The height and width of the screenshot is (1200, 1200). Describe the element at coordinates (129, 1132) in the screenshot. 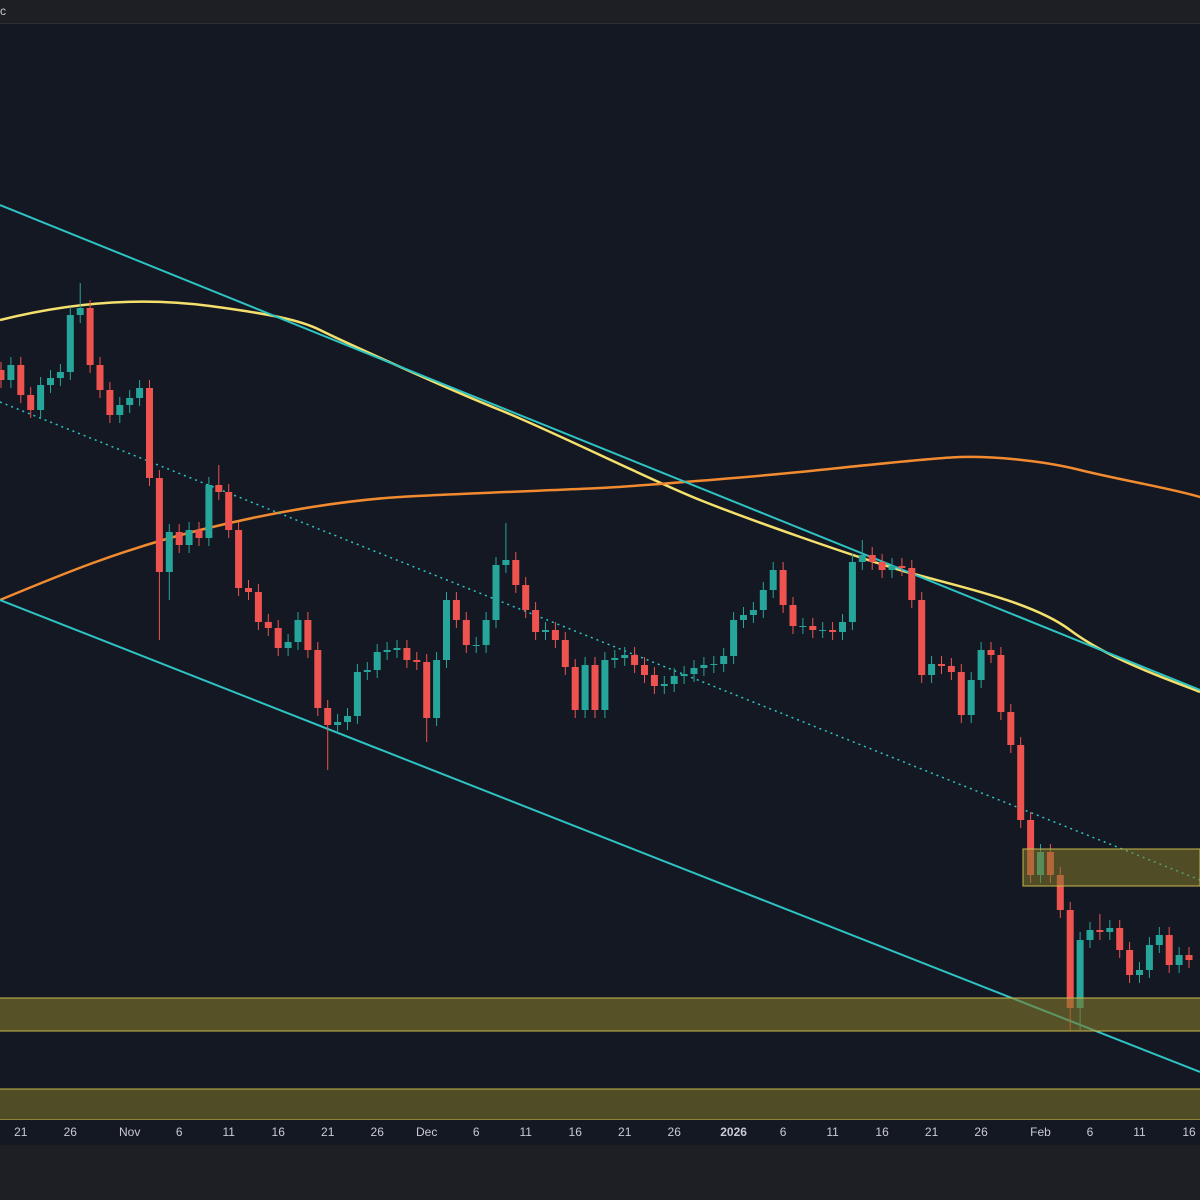

I see `x-tick-label: Nov` at that location.